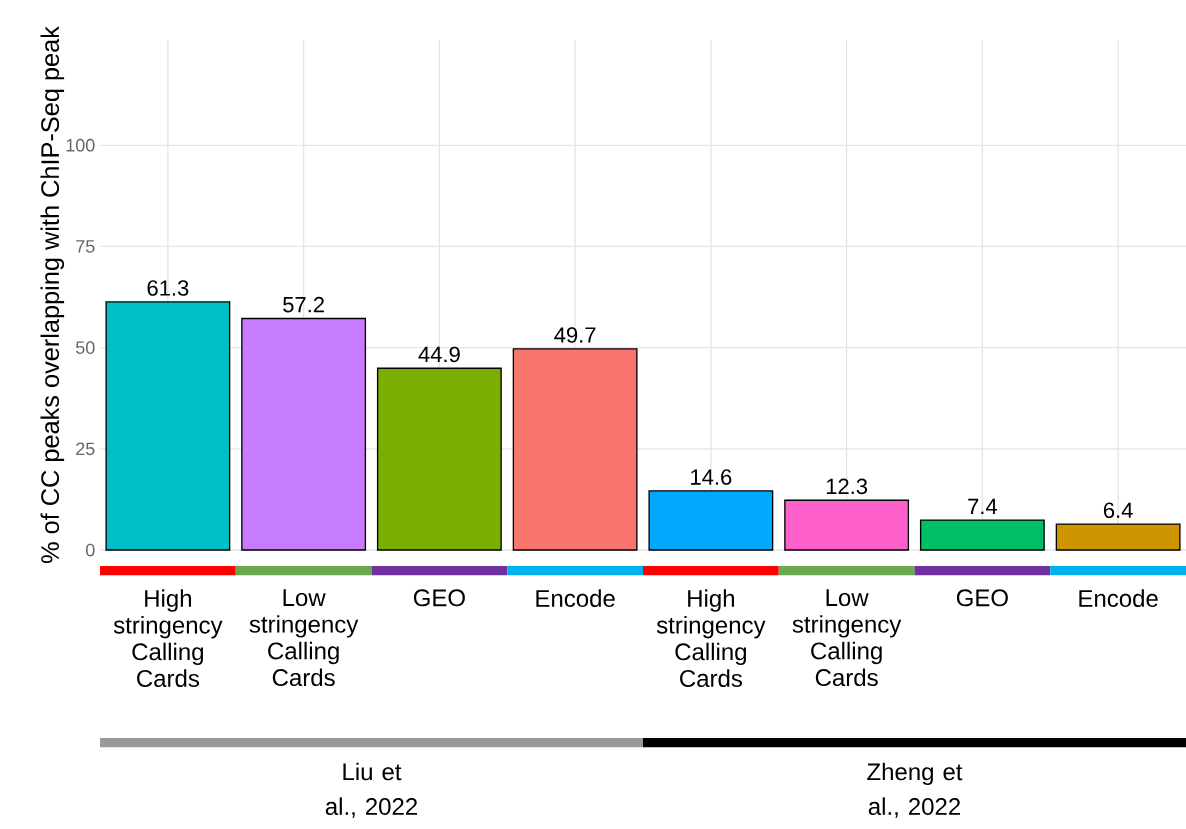 This screenshot has width=1186, height=829. Describe the element at coordinates (439, 354) in the screenshot. I see `data-label: 44.9` at that location.